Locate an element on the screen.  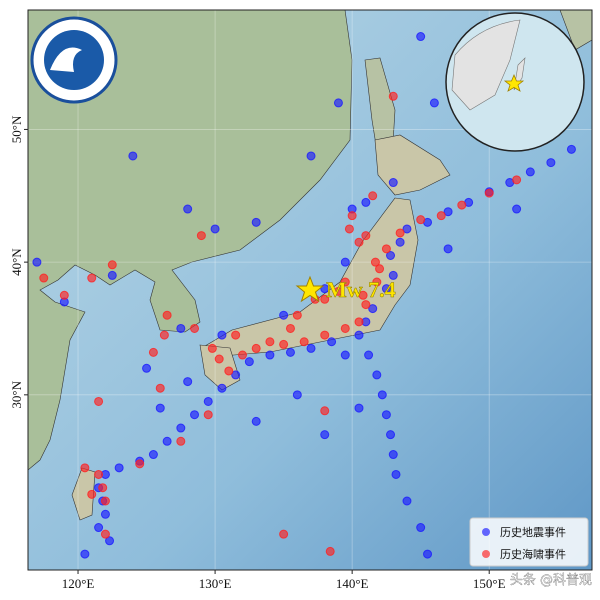
y-tick-label: 40°N is located at coordinates (16, 262).